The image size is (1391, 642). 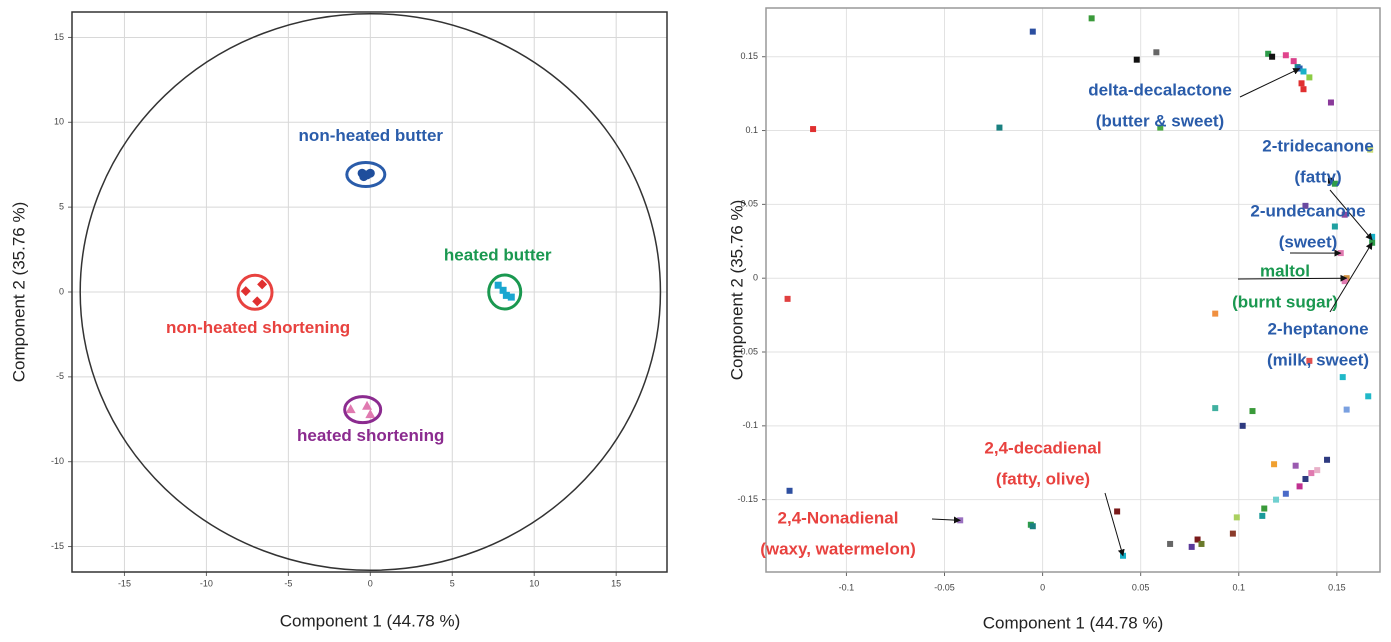 What do you see at coordinates (1318, 359) in the screenshot?
I see `annotation: (milk, sweet)` at bounding box center [1318, 359].